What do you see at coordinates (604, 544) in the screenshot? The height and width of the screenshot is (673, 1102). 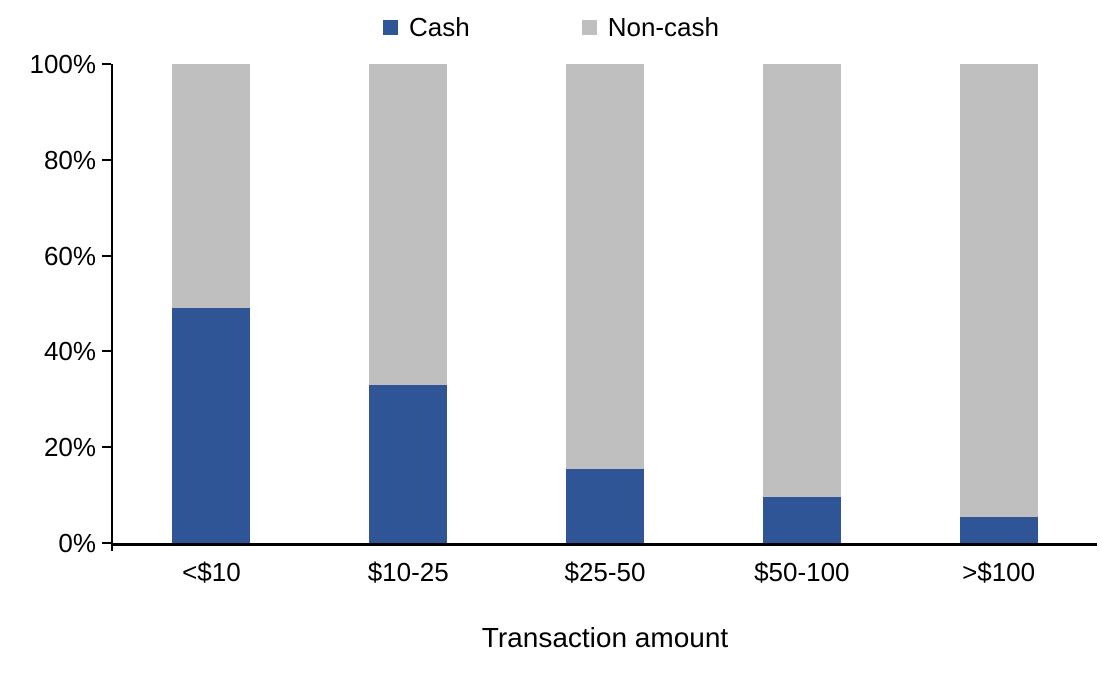 I see `x-axis-line` at bounding box center [604, 544].